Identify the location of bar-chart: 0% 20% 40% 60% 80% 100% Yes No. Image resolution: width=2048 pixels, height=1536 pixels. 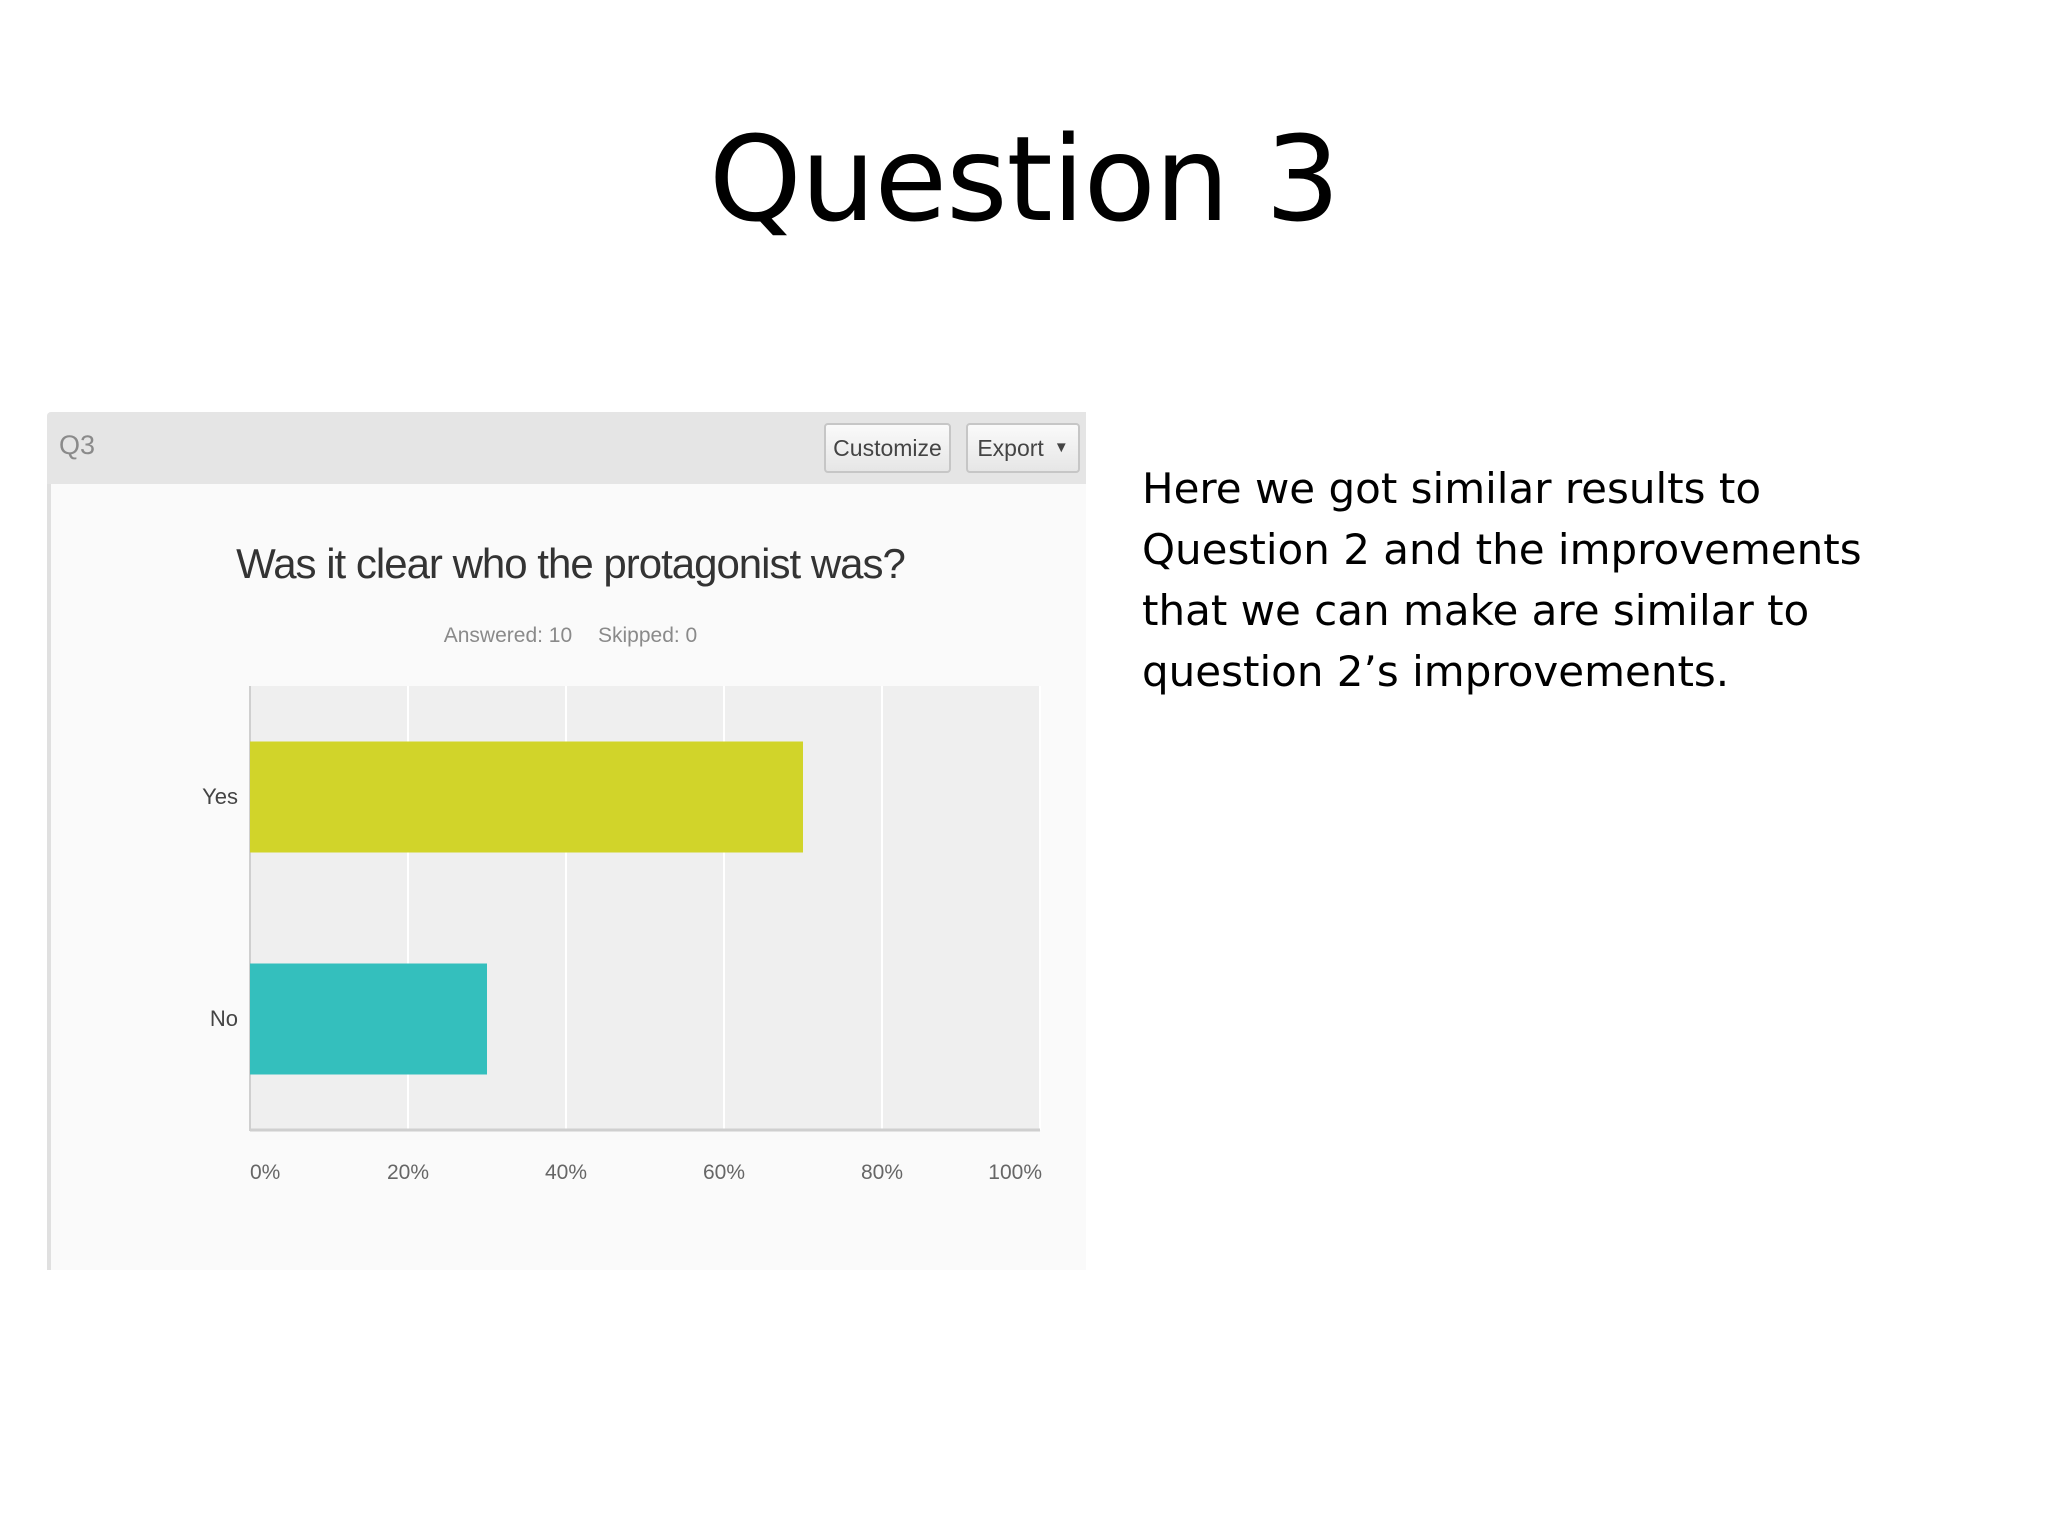
(622, 935).